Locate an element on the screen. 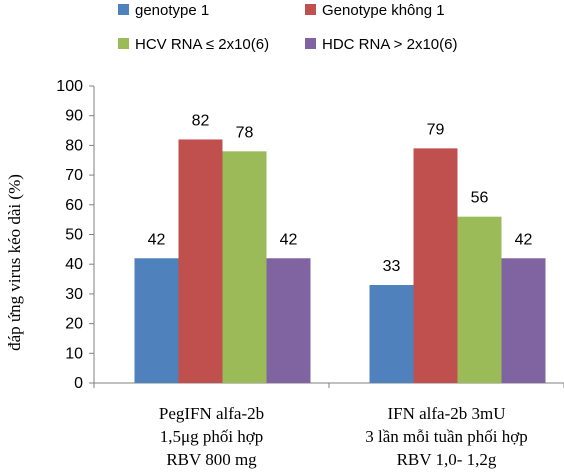  data-label: 78 is located at coordinates (245, 132).